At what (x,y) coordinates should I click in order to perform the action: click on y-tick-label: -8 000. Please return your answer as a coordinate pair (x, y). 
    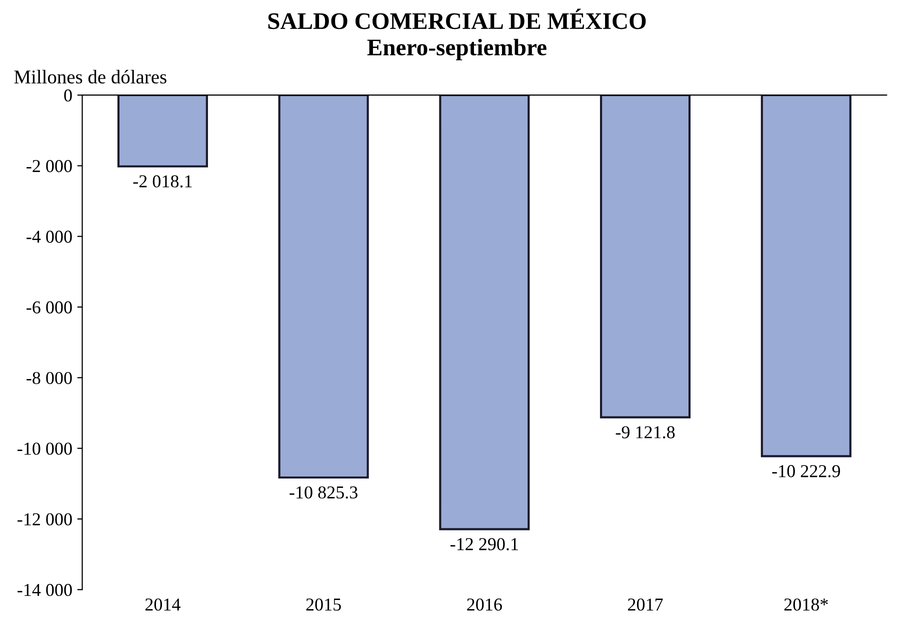
    Looking at the image, I should click on (49, 378).